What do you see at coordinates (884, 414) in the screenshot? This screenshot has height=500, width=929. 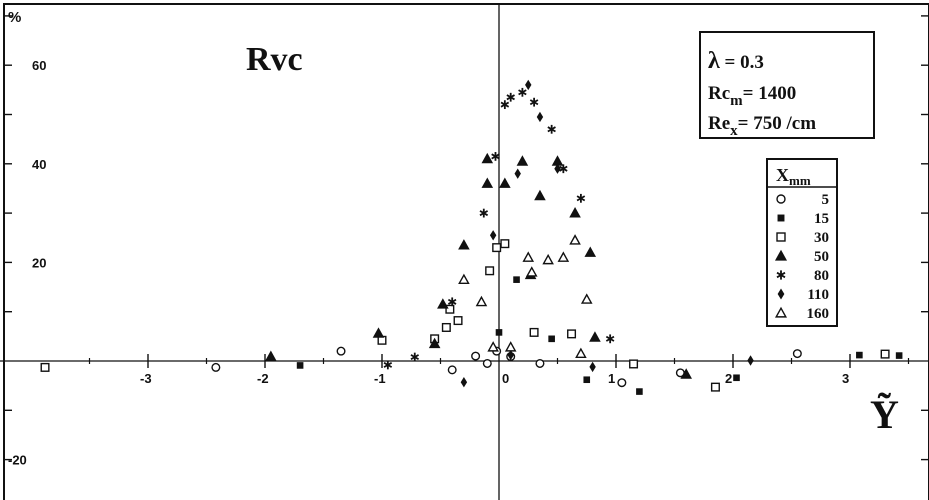 I see `x-axis-label: Ỹ` at bounding box center [884, 414].